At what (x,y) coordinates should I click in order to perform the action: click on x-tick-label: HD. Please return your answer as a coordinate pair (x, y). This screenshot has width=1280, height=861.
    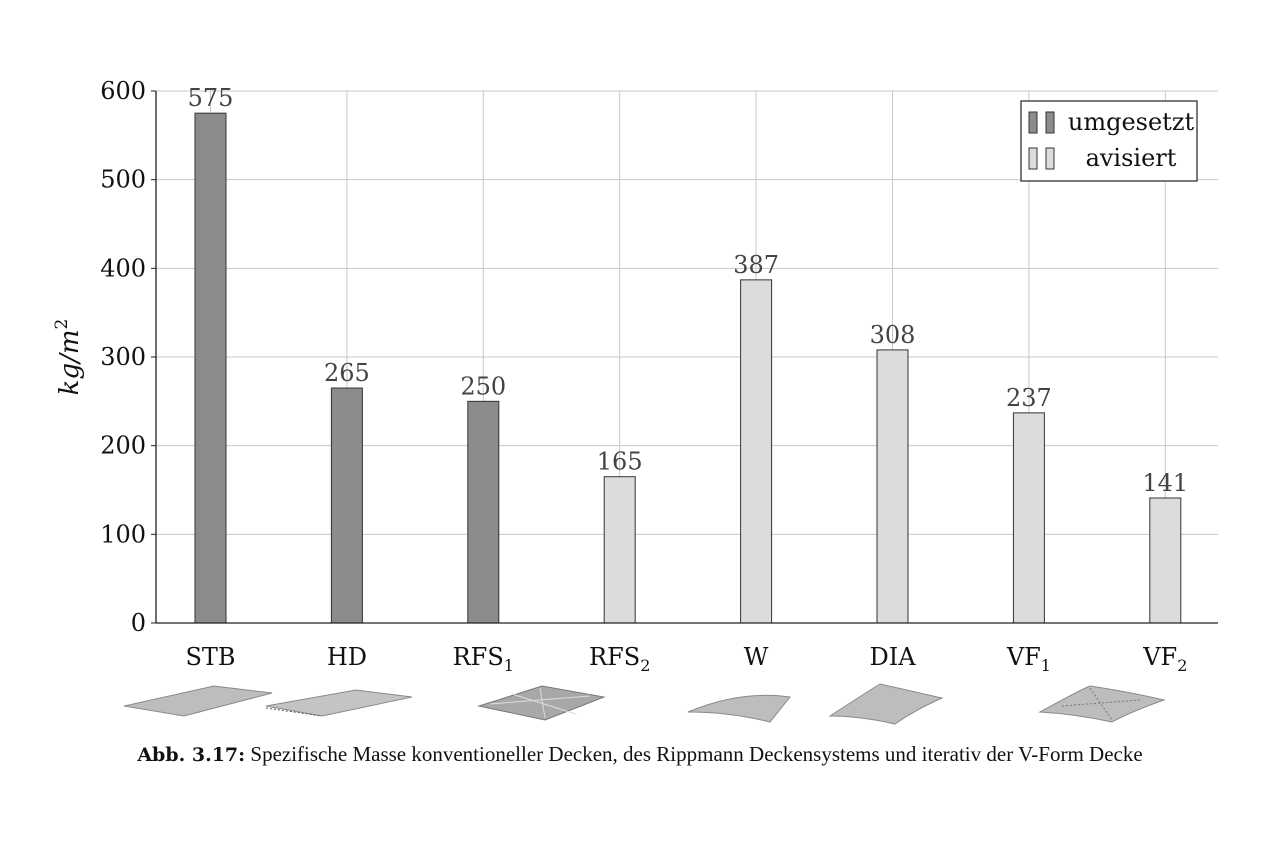
    Looking at the image, I should click on (347, 657).